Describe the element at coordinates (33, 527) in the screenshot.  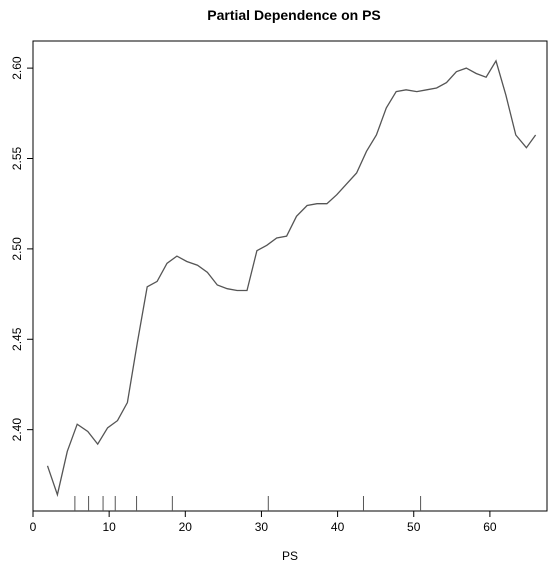
I see `x-tick-label-0: 0` at that location.